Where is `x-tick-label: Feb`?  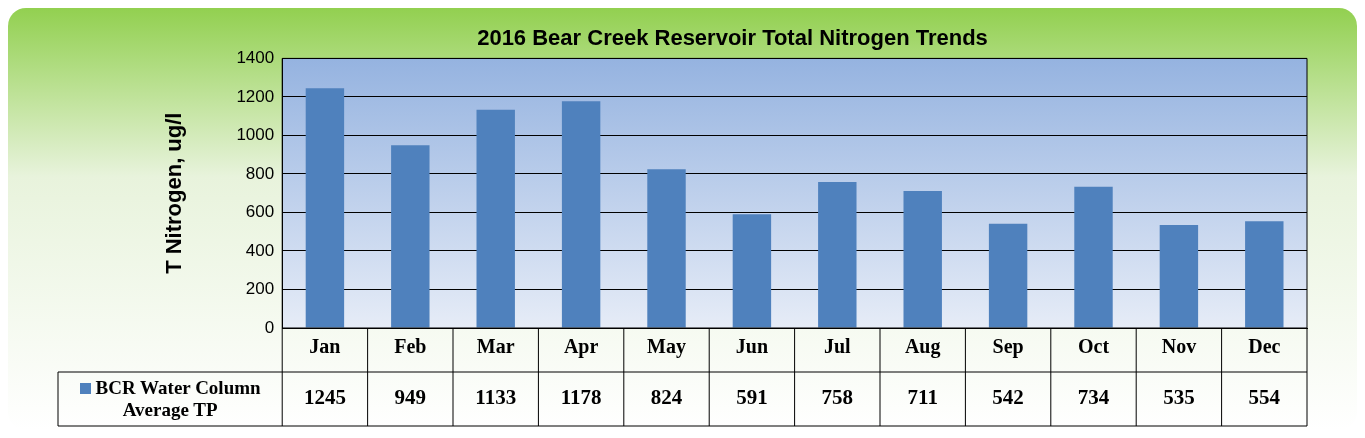
x-tick-label: Feb is located at coordinates (410, 346).